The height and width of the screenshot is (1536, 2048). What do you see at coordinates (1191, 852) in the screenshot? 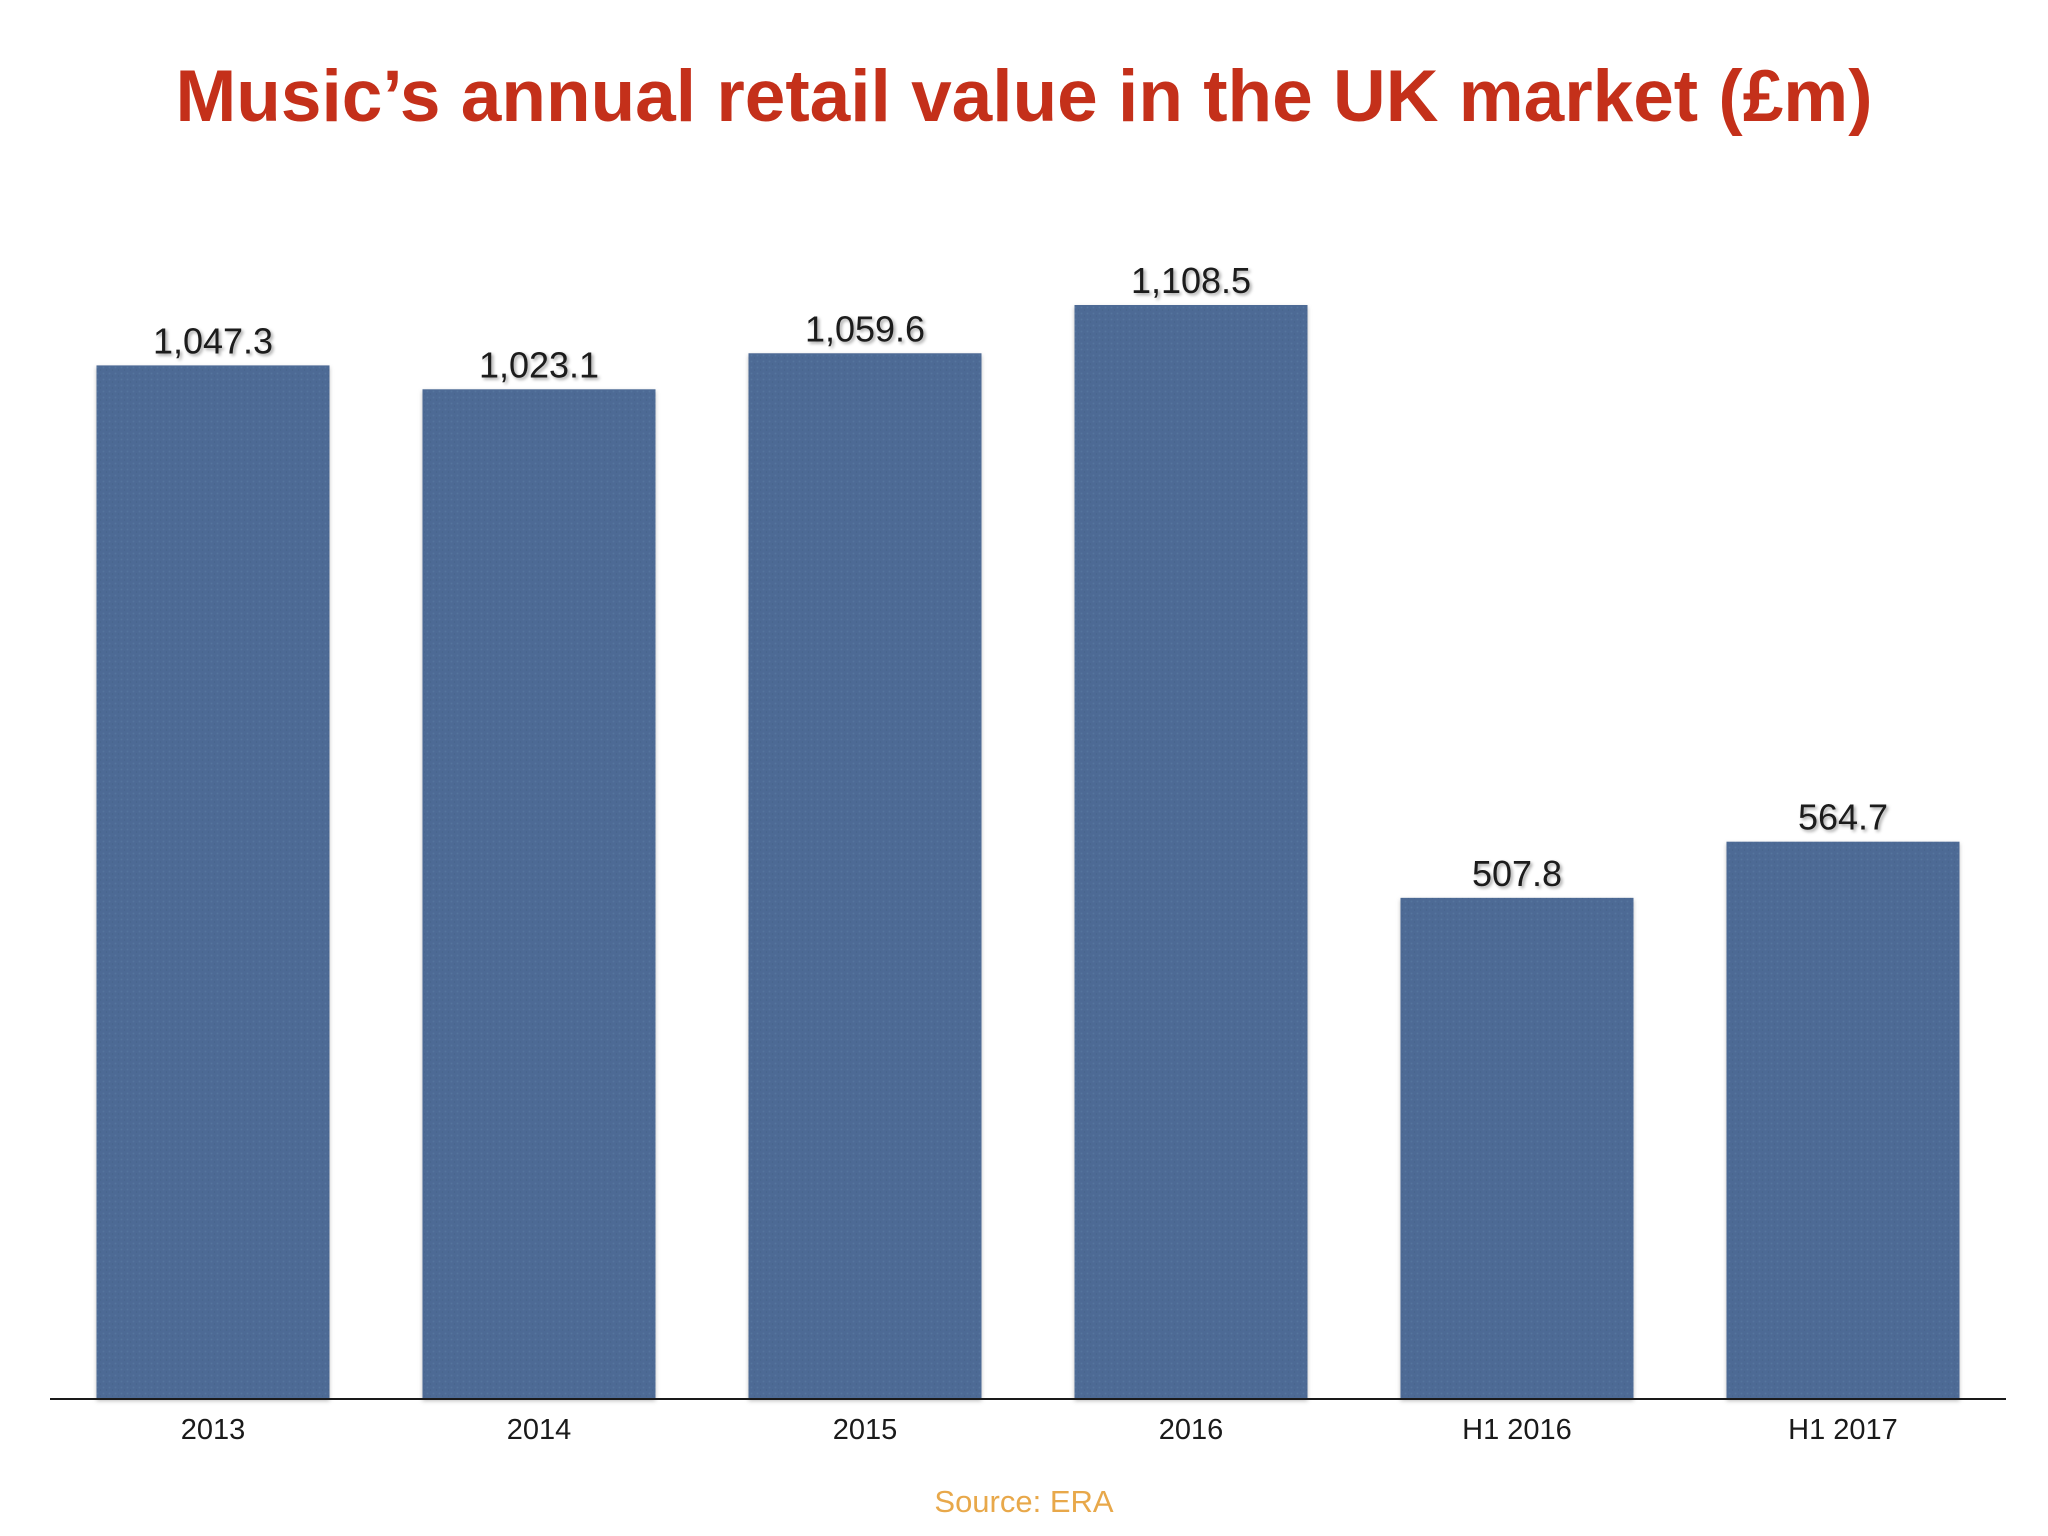
I see `bar-2016` at bounding box center [1191, 852].